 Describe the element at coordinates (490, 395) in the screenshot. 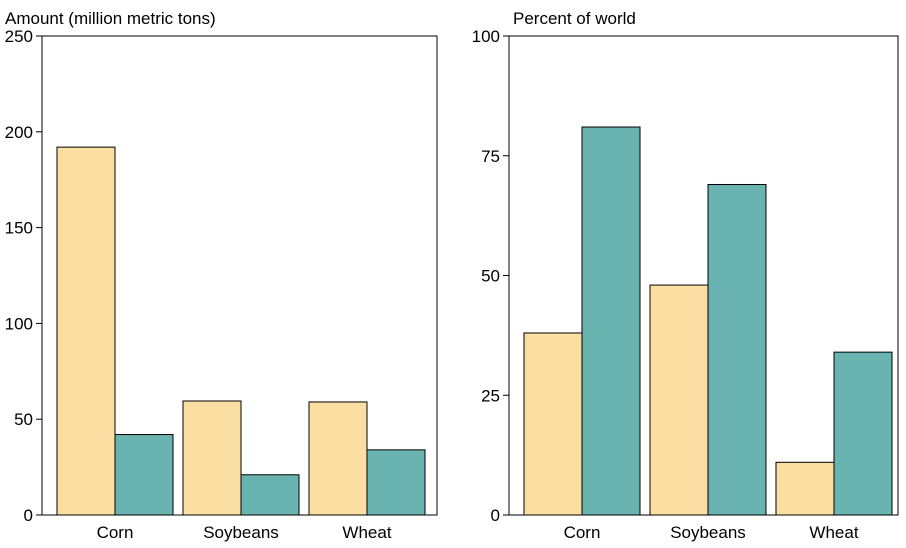

I see `y-tick-label: 25` at that location.